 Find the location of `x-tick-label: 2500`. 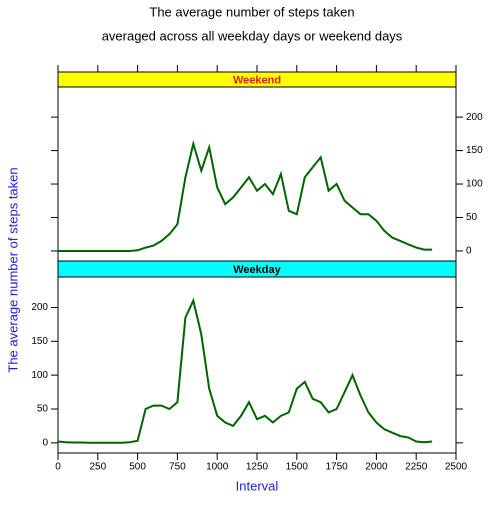

x-tick-label: 2500 is located at coordinates (456, 467).